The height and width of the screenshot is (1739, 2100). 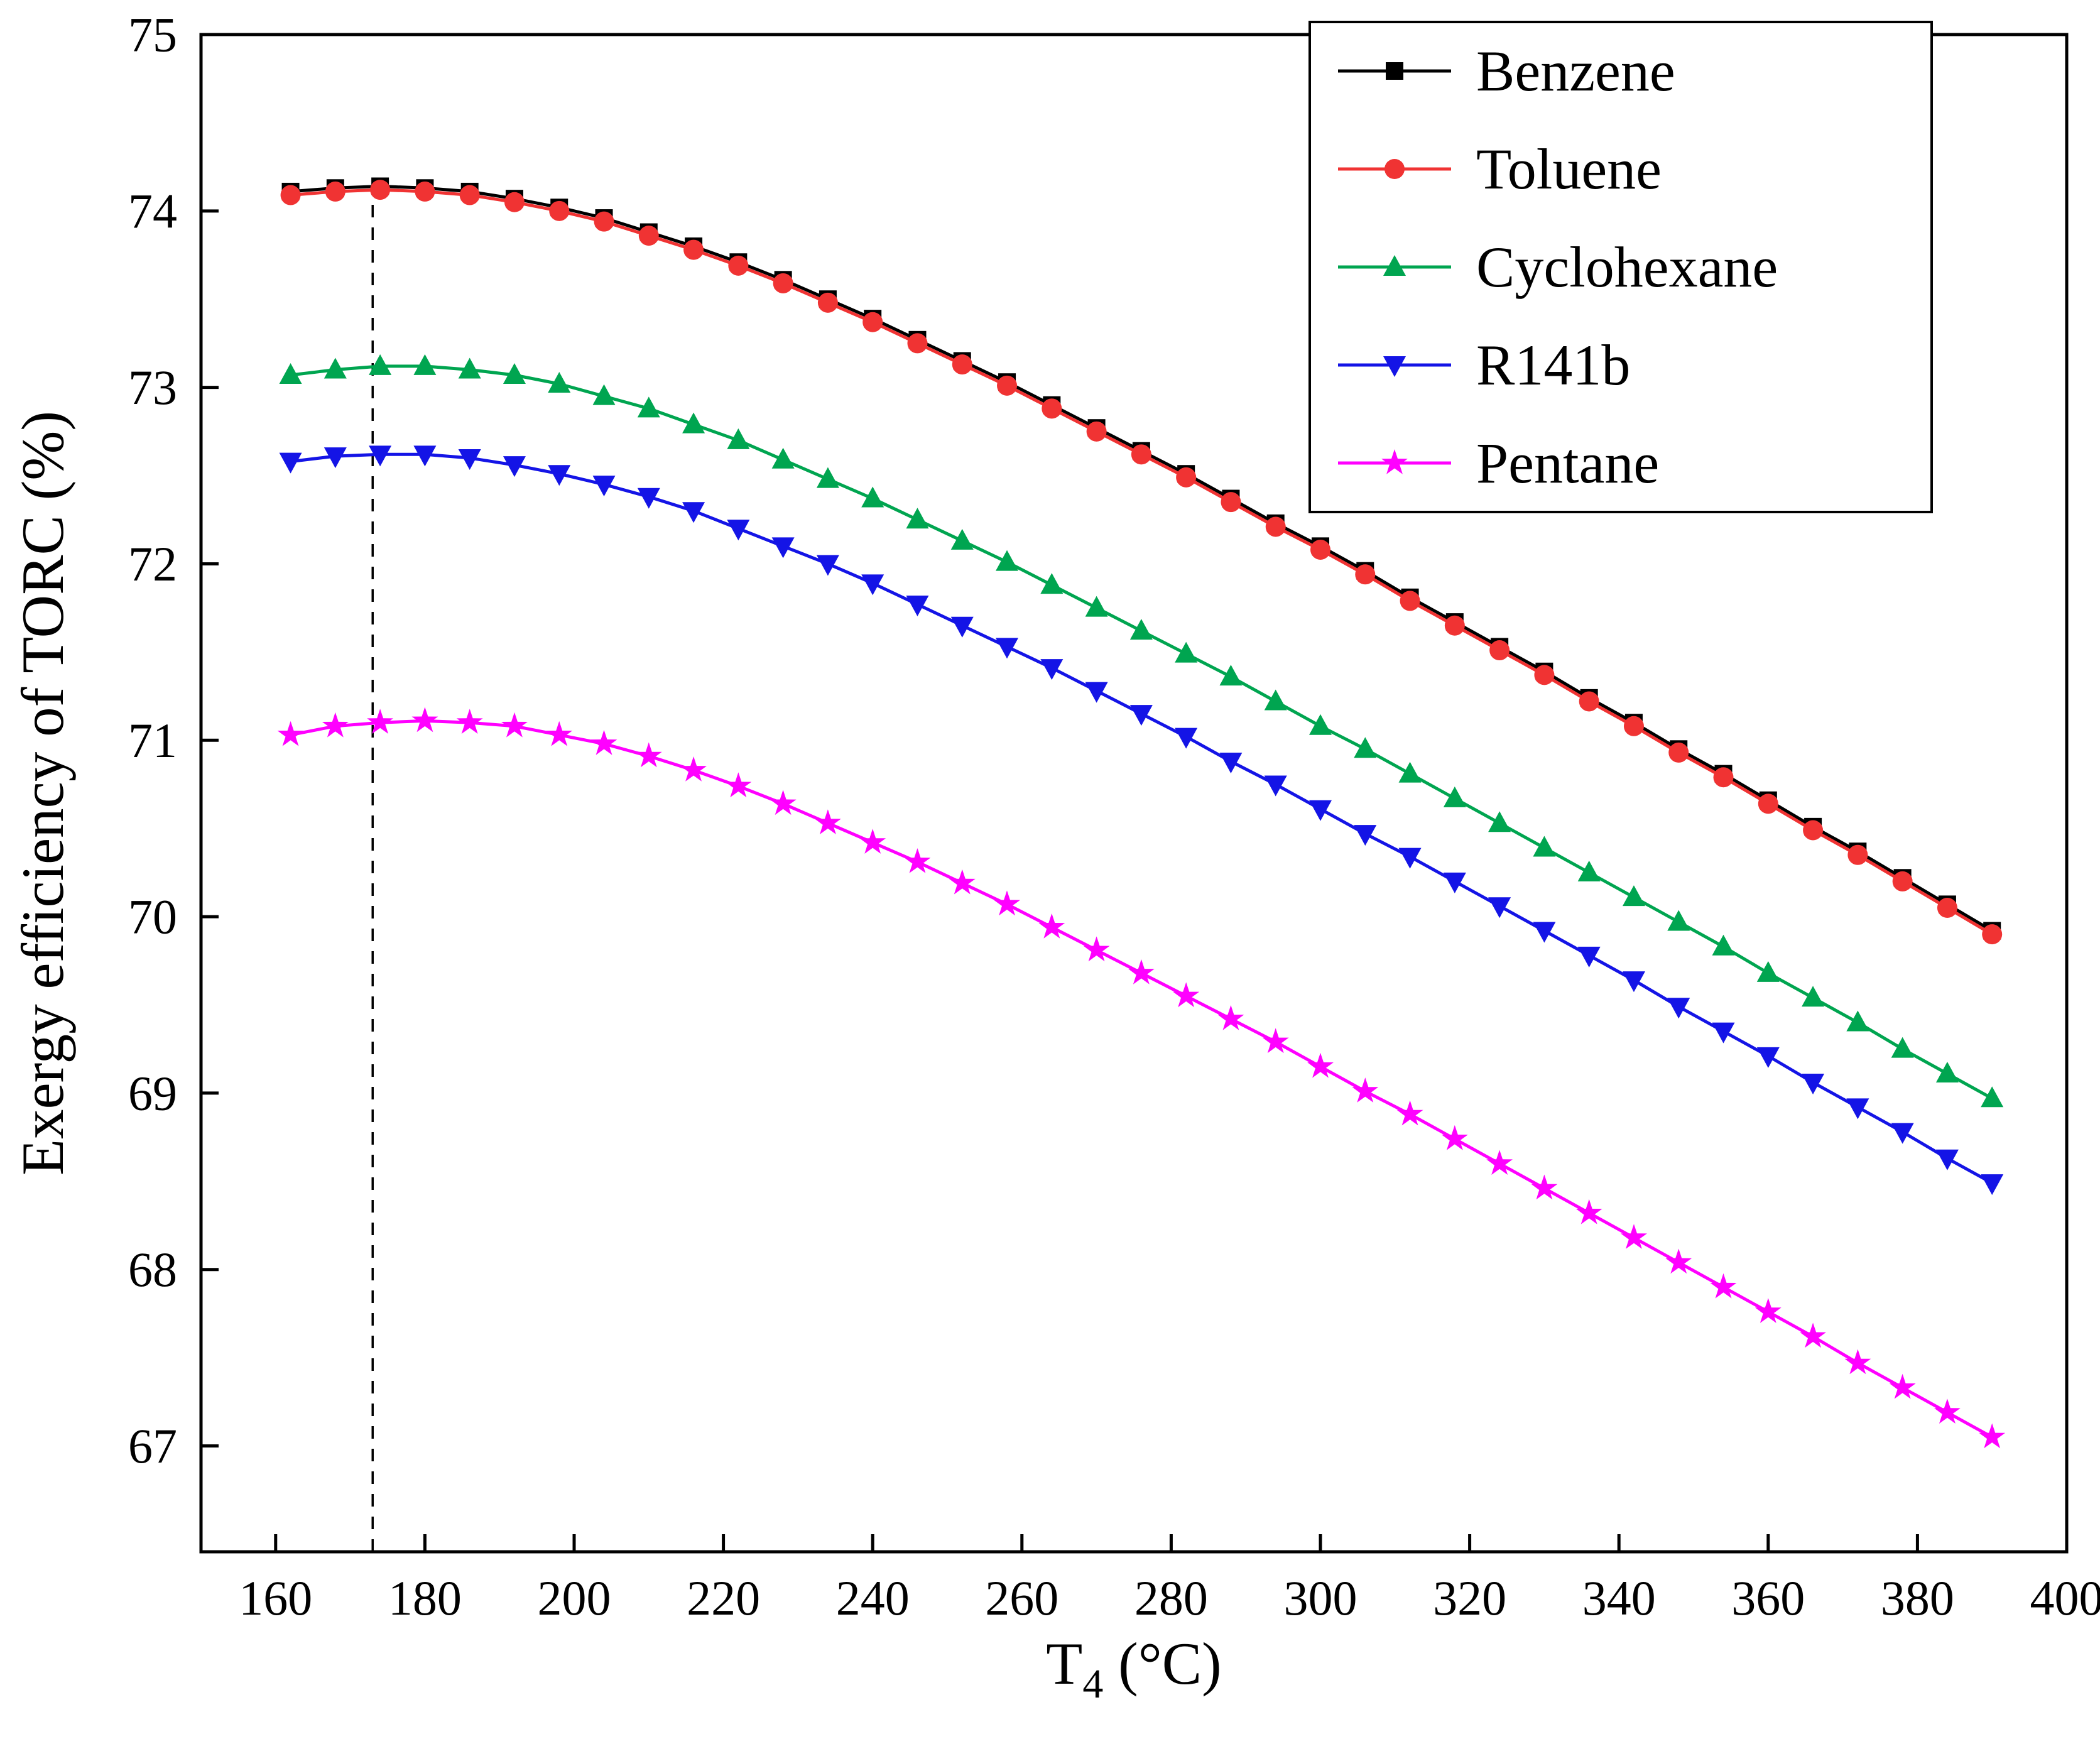 What do you see at coordinates (152, 35) in the screenshot?
I see `y-tick-label: 75` at bounding box center [152, 35].